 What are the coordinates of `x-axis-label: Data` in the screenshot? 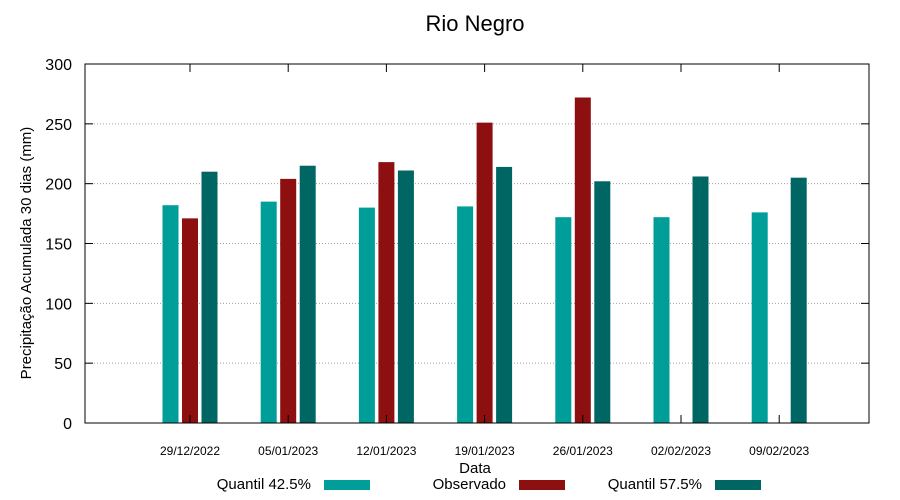 It's located at (475, 468).